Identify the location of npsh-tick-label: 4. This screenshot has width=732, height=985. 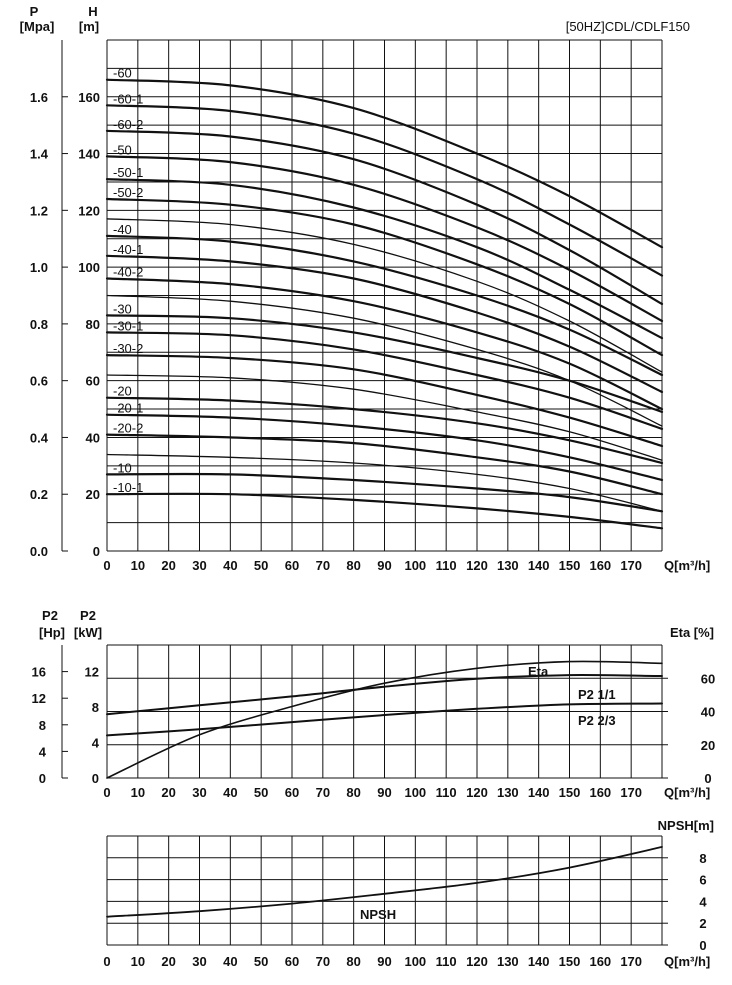
(703, 901).